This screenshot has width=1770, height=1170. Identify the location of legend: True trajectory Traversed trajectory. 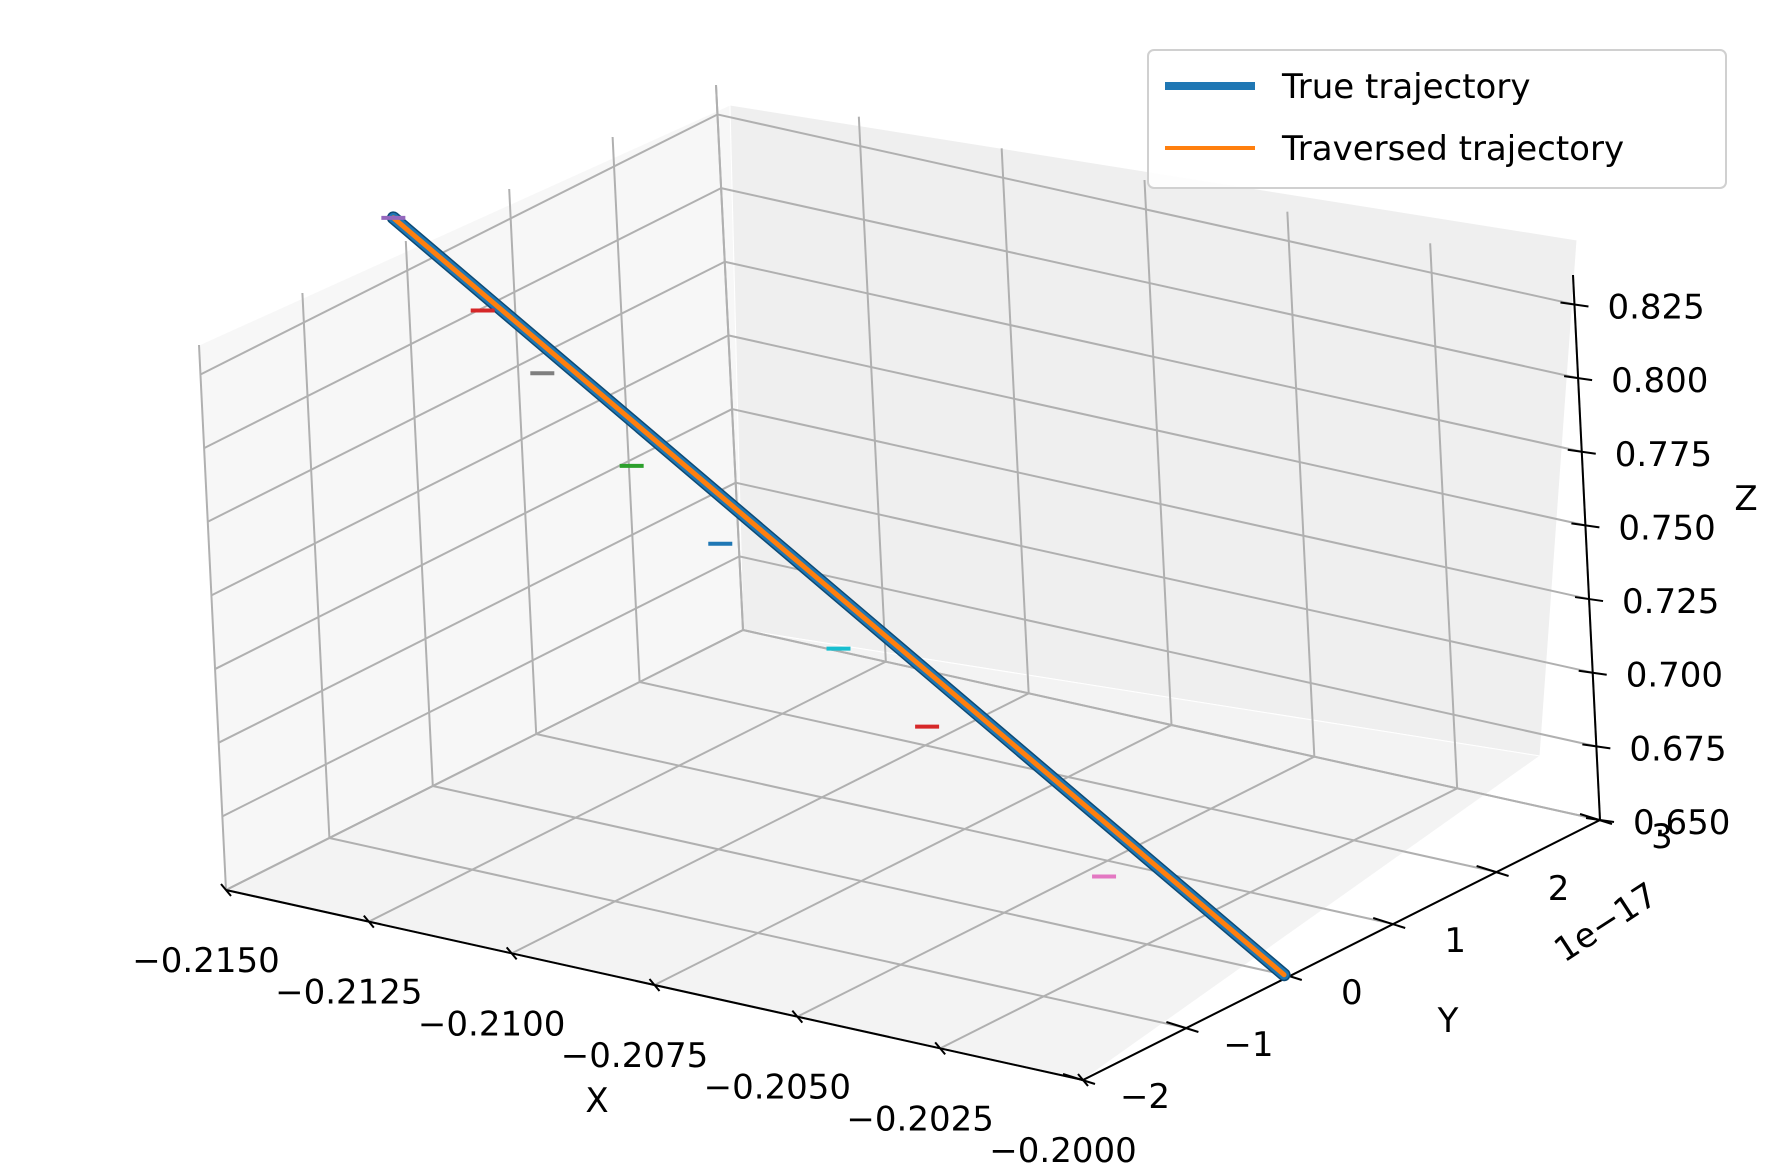
(1437, 119).